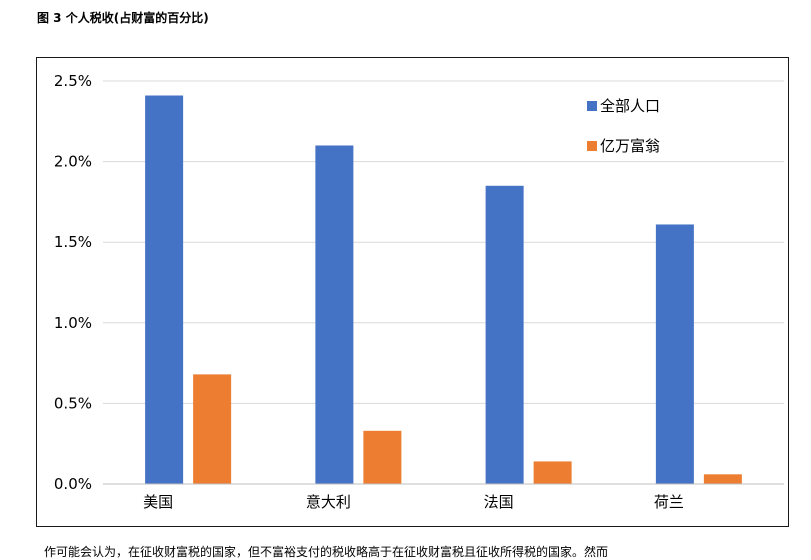  I want to click on y-tick-label: 2.0%, so click(73, 162).